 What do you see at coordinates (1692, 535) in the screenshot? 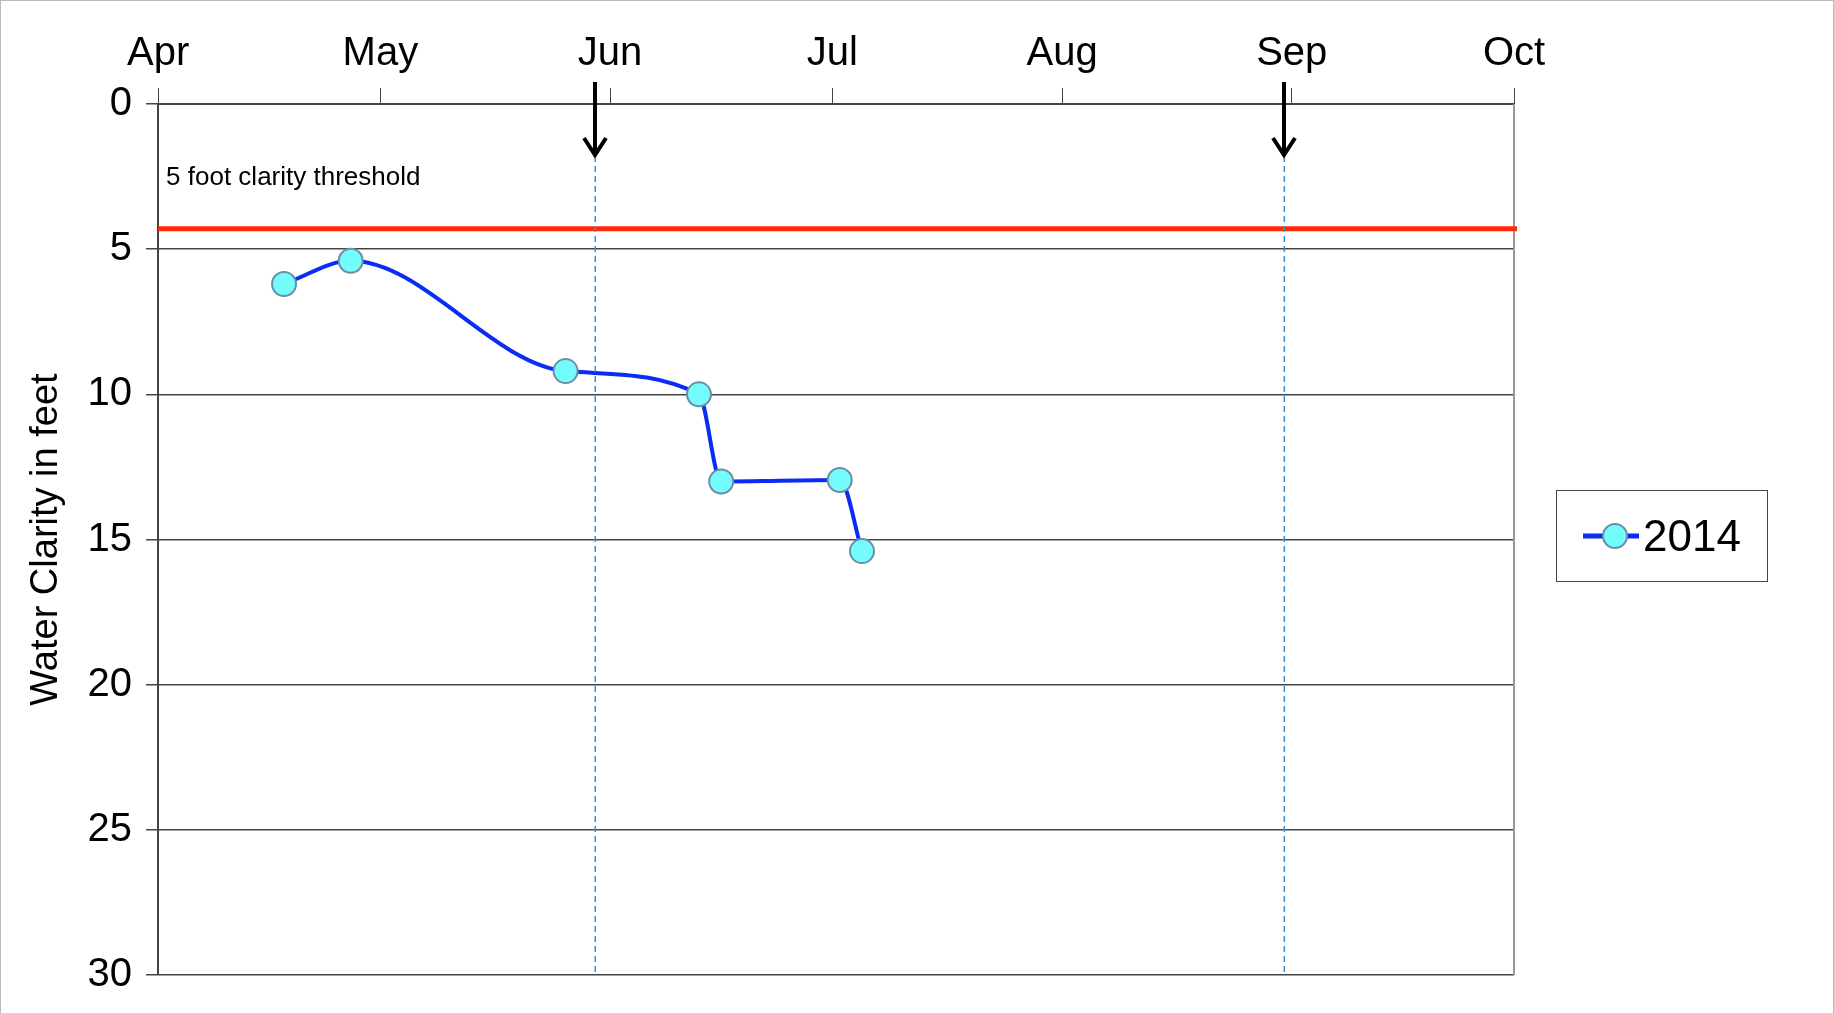
I see `legend-label: 2014` at bounding box center [1692, 535].